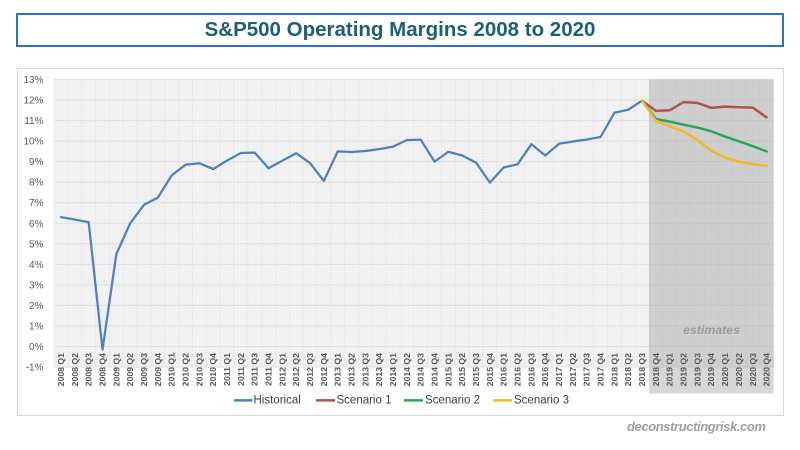  What do you see at coordinates (338, 369) in the screenshot?
I see `svg-text: 2013 Q1` at bounding box center [338, 369].